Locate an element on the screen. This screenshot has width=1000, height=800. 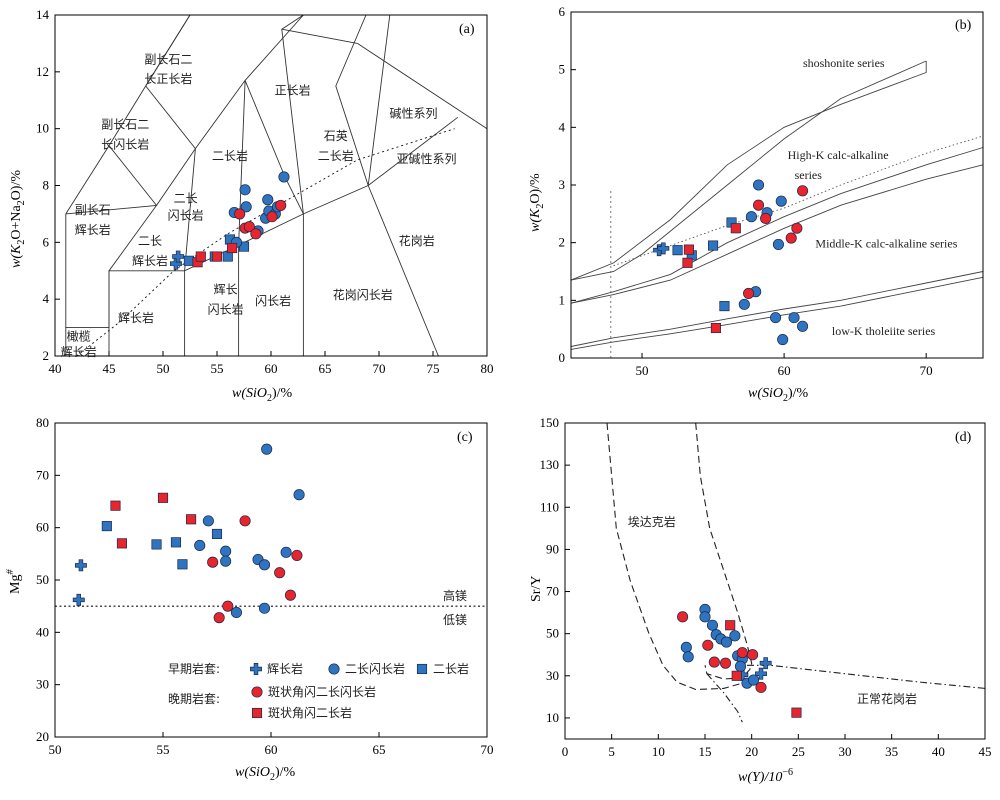
zone-label: 闪长岩 is located at coordinates (273, 300).